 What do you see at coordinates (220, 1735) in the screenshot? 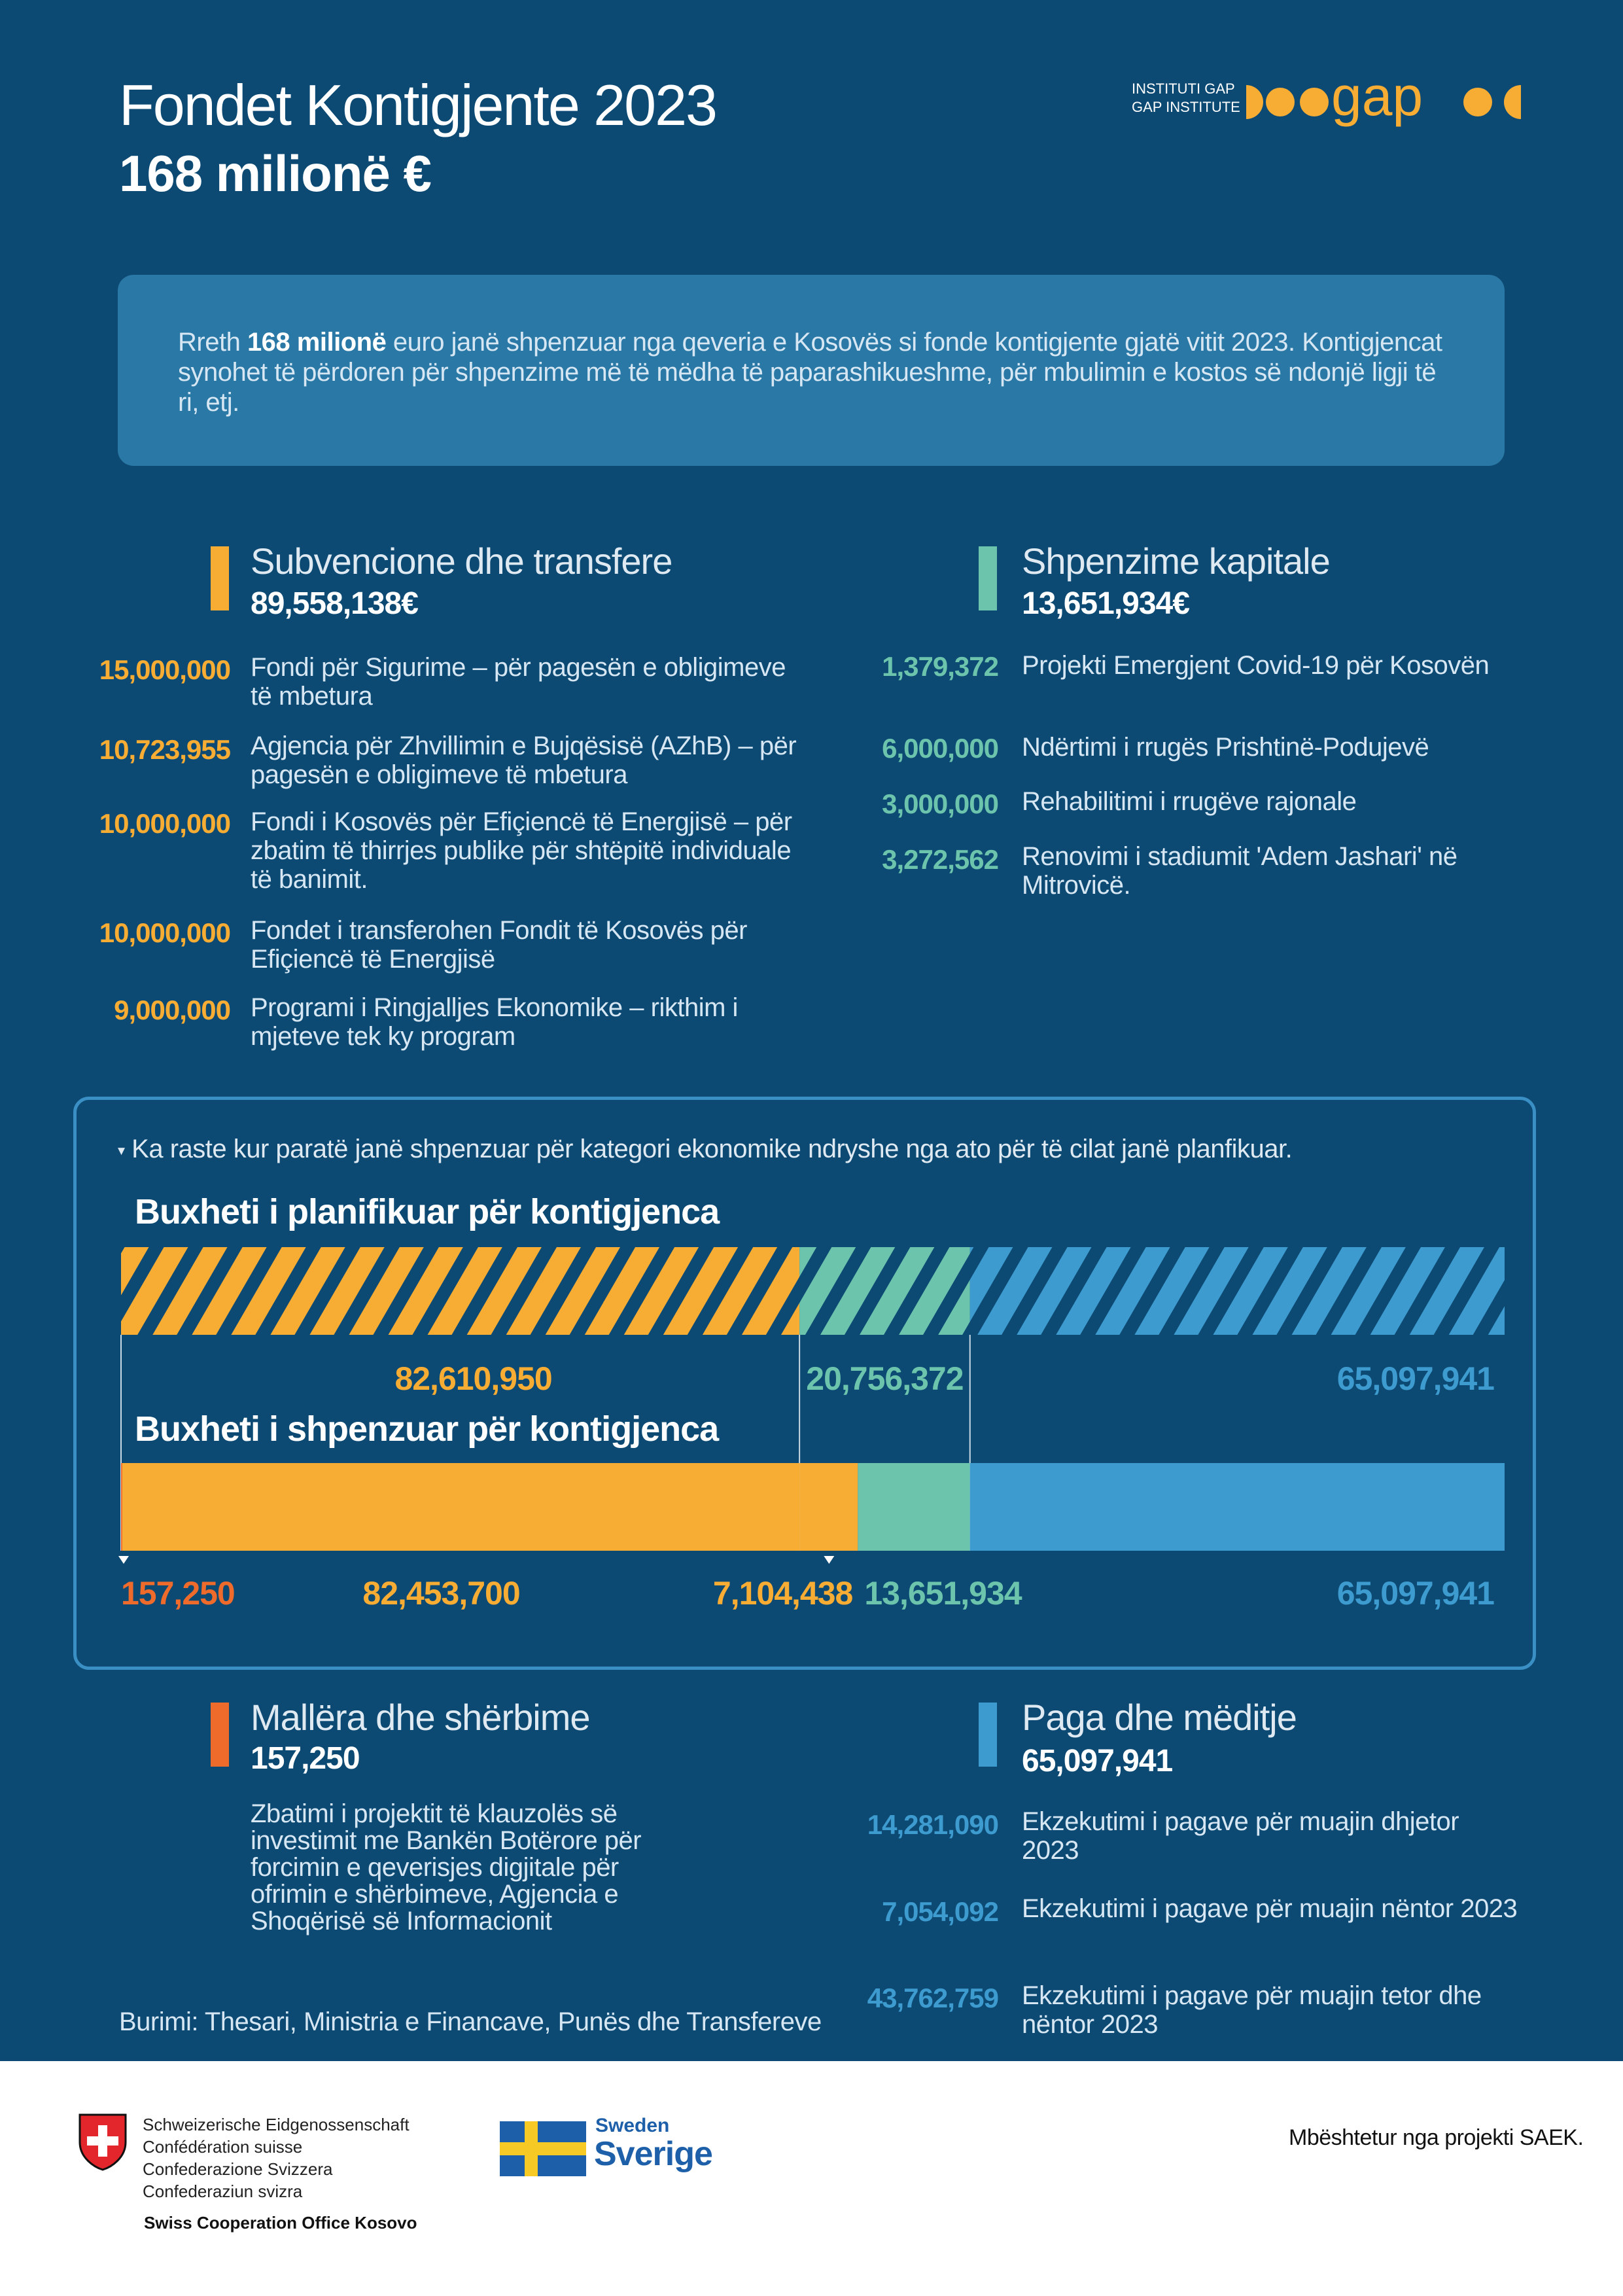
I see `mallra-marker` at bounding box center [220, 1735].